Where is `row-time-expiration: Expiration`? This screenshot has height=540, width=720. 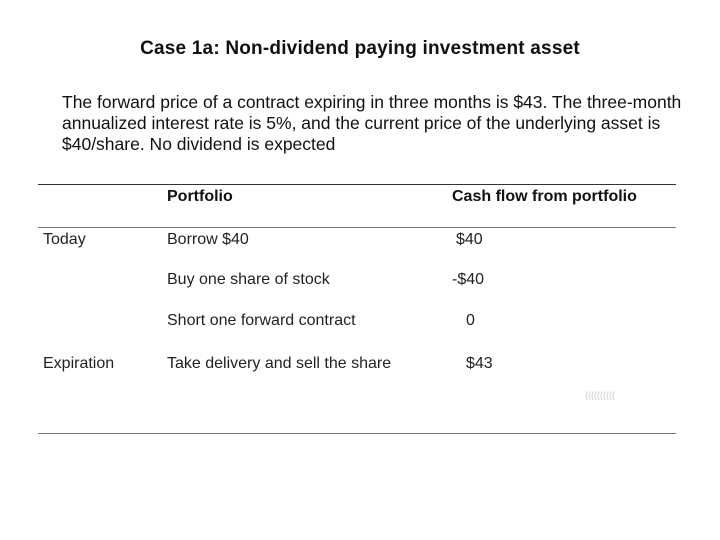
row-time-expiration: Expiration is located at coordinates (79, 363).